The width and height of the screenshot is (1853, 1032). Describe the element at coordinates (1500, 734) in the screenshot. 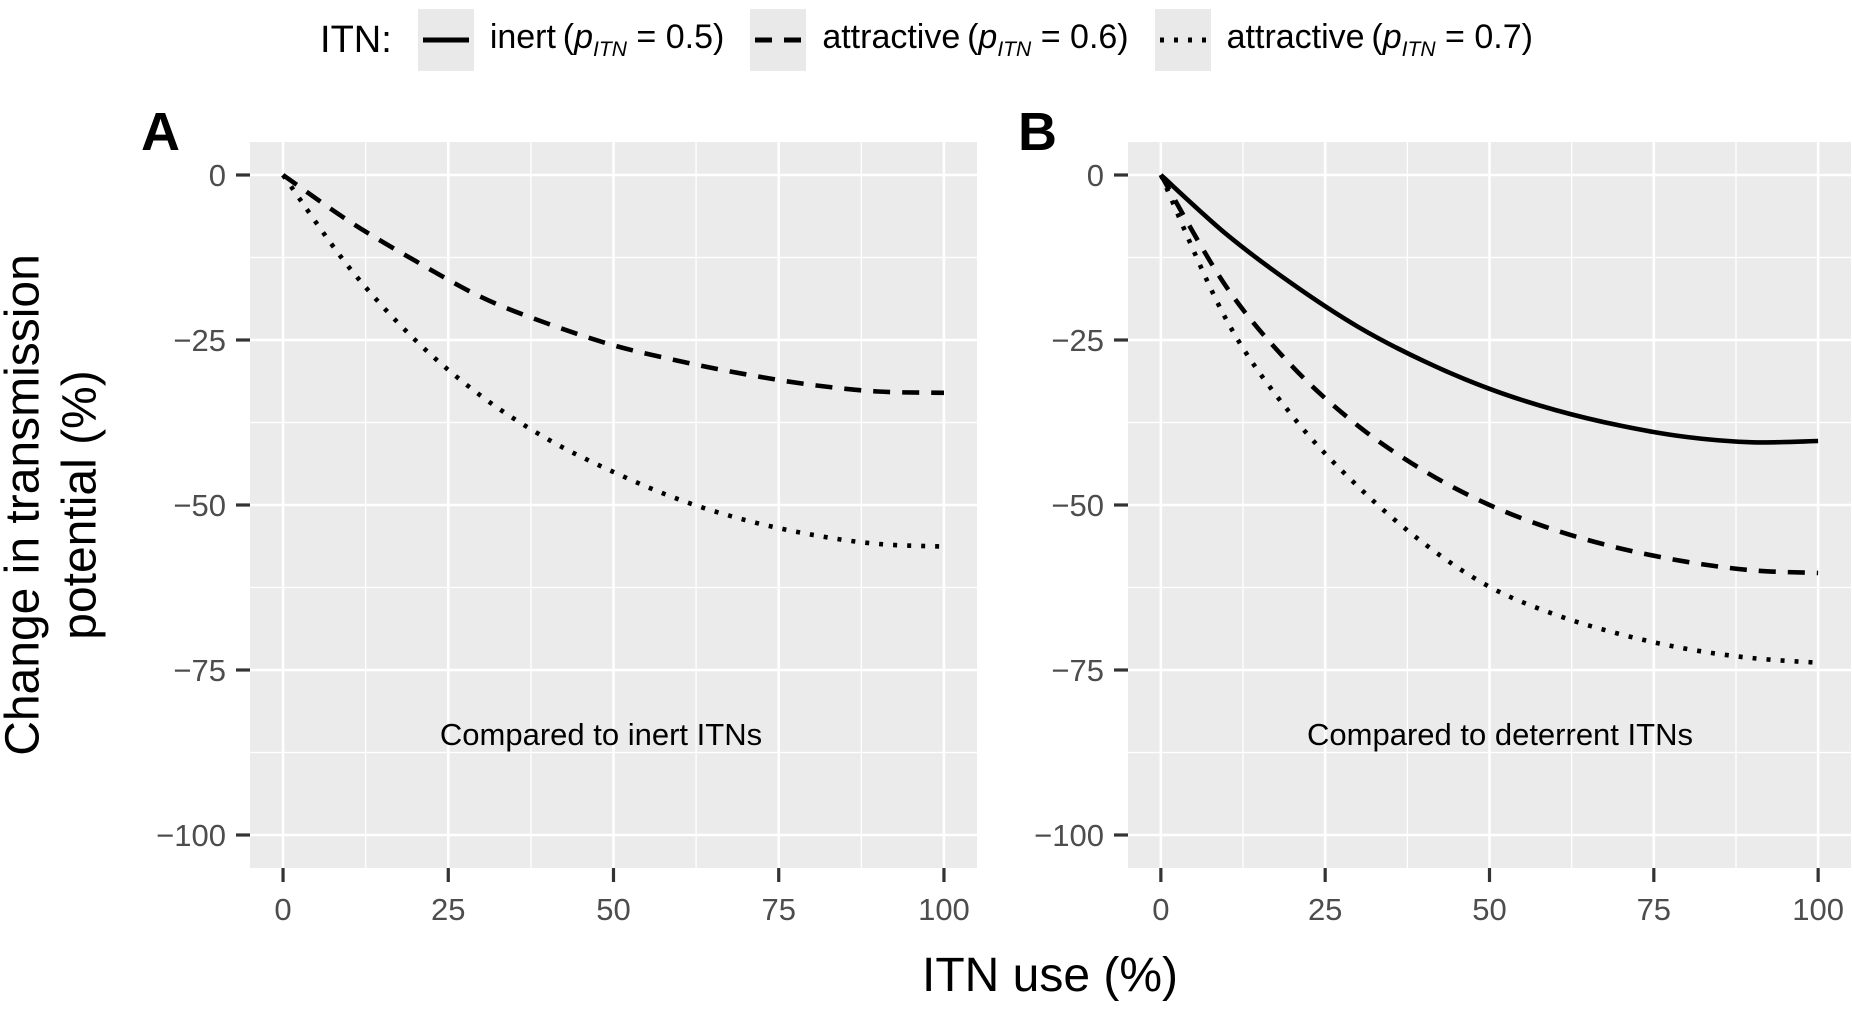

I see `panel-b-annotation: Compared to deterrent ITNs` at that location.